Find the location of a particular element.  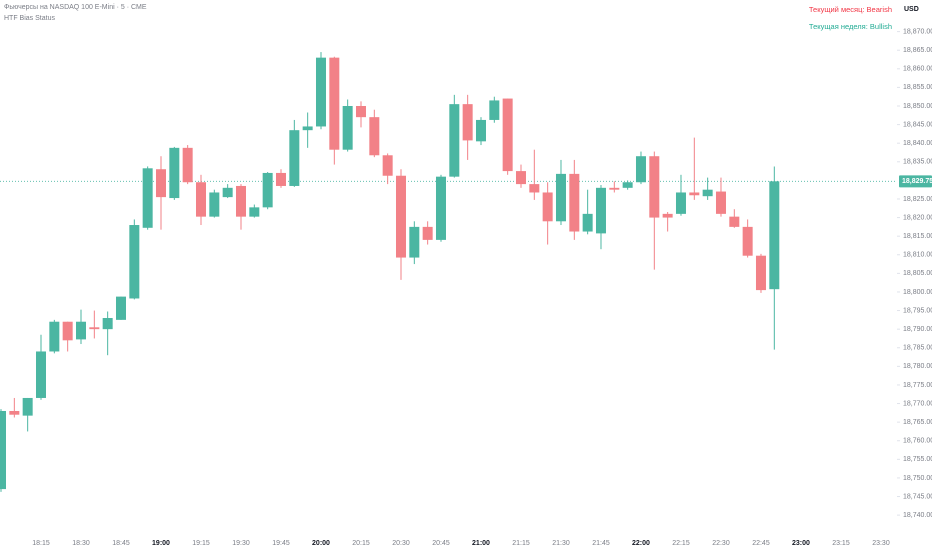

x-tick-label: 21:00 is located at coordinates (481, 543).